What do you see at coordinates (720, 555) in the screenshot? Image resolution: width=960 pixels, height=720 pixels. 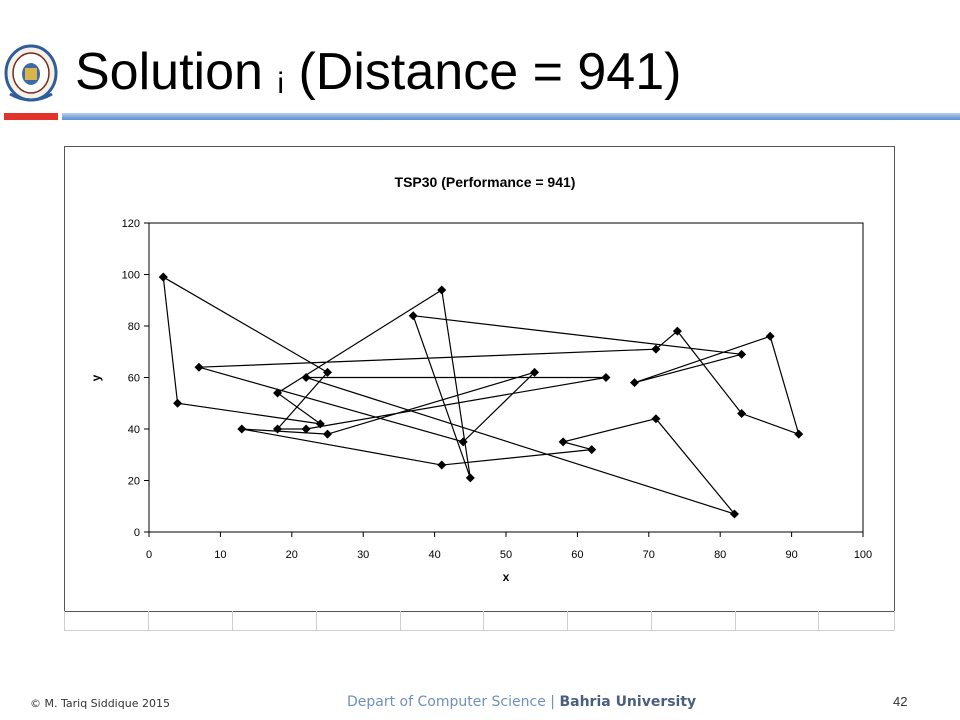 I see `x-tick-label: 80` at bounding box center [720, 555].